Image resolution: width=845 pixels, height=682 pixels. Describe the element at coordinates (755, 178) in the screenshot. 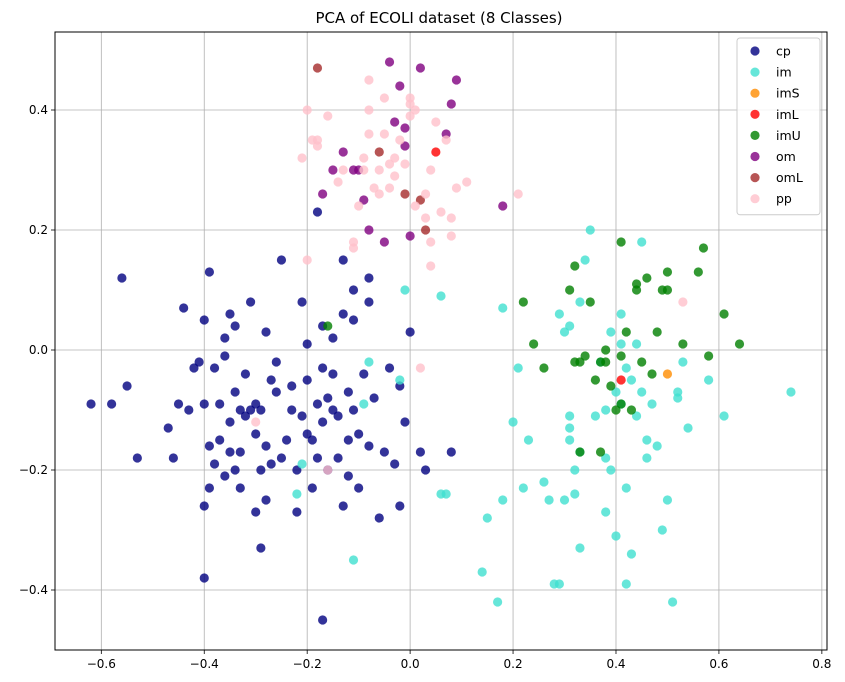

I see `legend-marker-omL` at that location.